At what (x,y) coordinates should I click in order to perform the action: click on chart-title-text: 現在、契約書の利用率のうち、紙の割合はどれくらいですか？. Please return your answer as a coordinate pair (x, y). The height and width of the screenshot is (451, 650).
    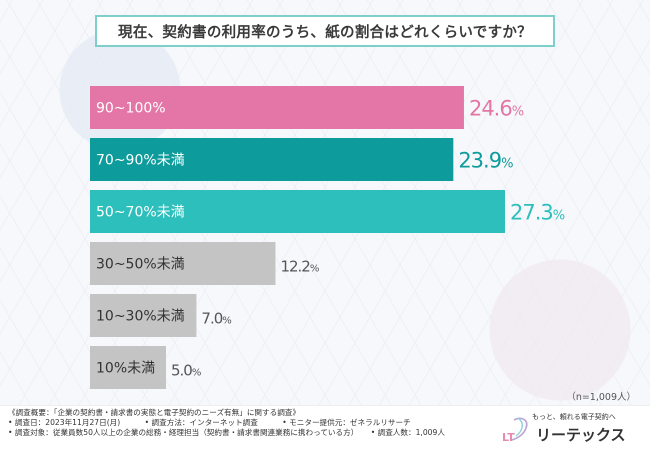
    Looking at the image, I should click on (325, 32).